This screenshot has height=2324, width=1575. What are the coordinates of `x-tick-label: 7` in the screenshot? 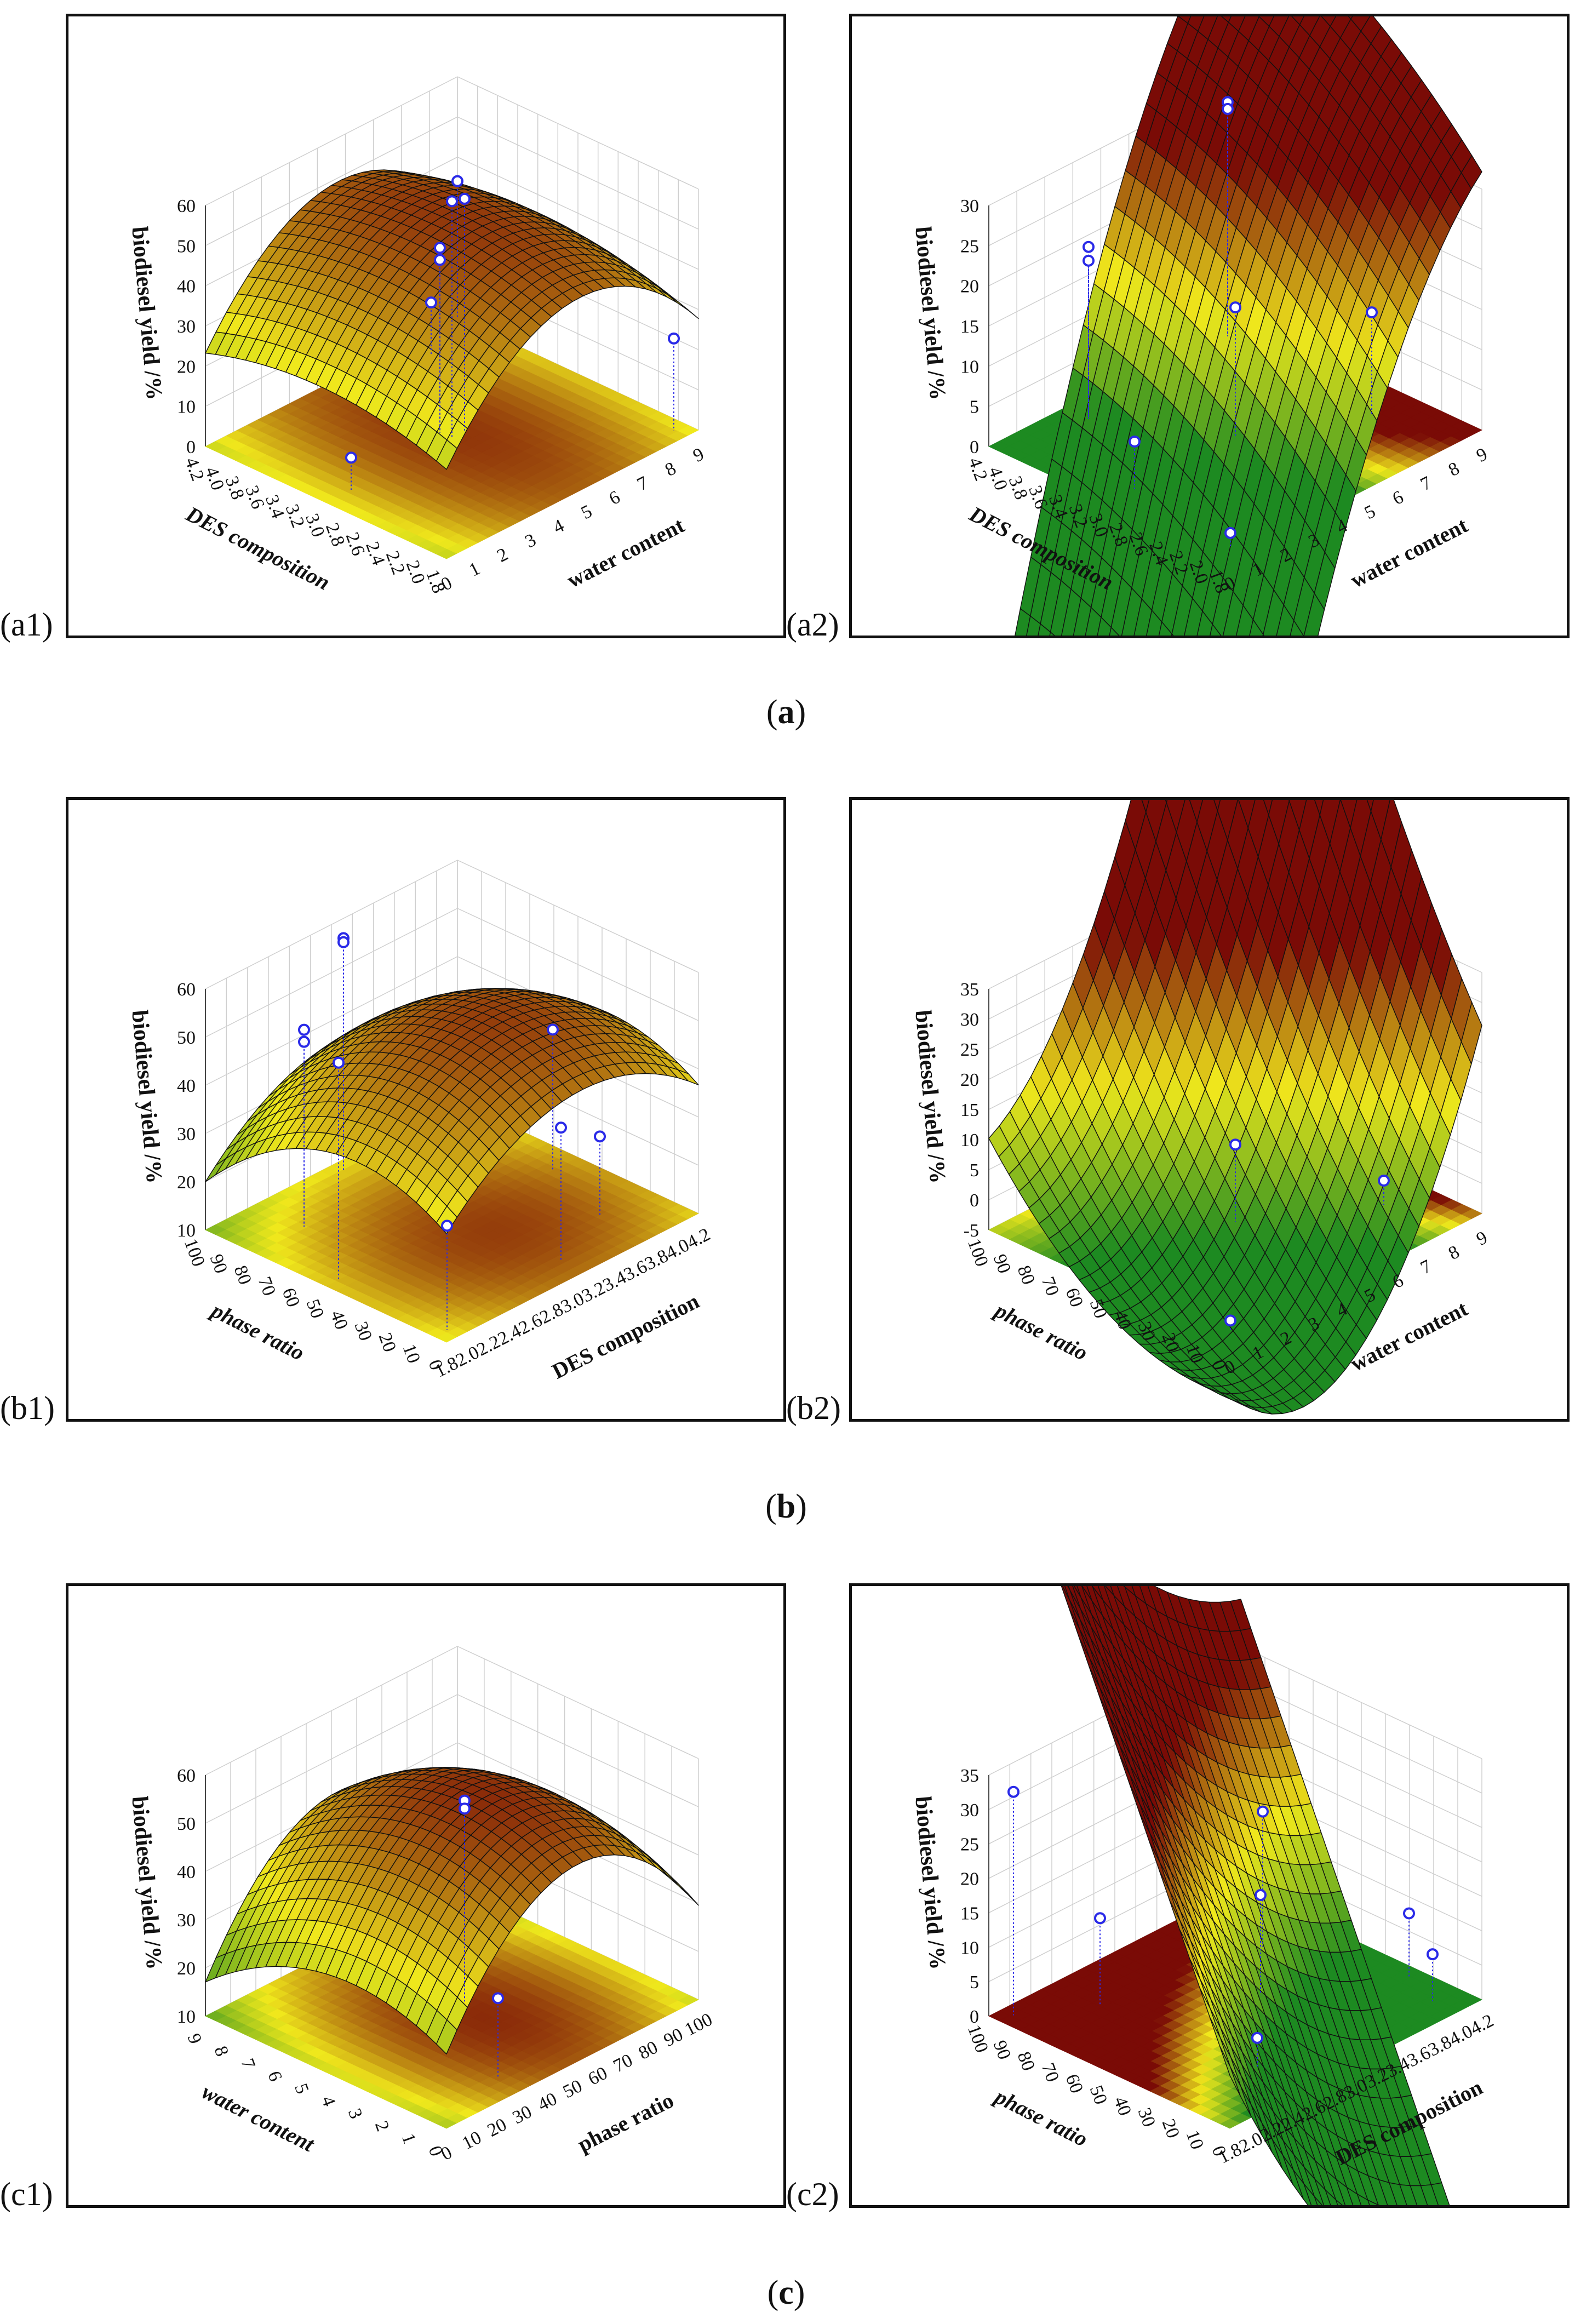 It's located at (642, 484).